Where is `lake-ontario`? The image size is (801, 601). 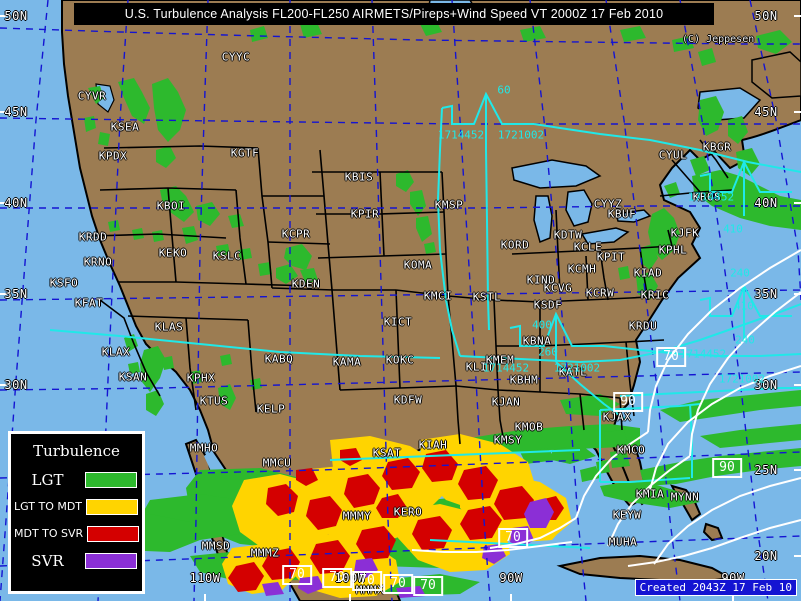 lake-ontario is located at coordinates (633, 216).